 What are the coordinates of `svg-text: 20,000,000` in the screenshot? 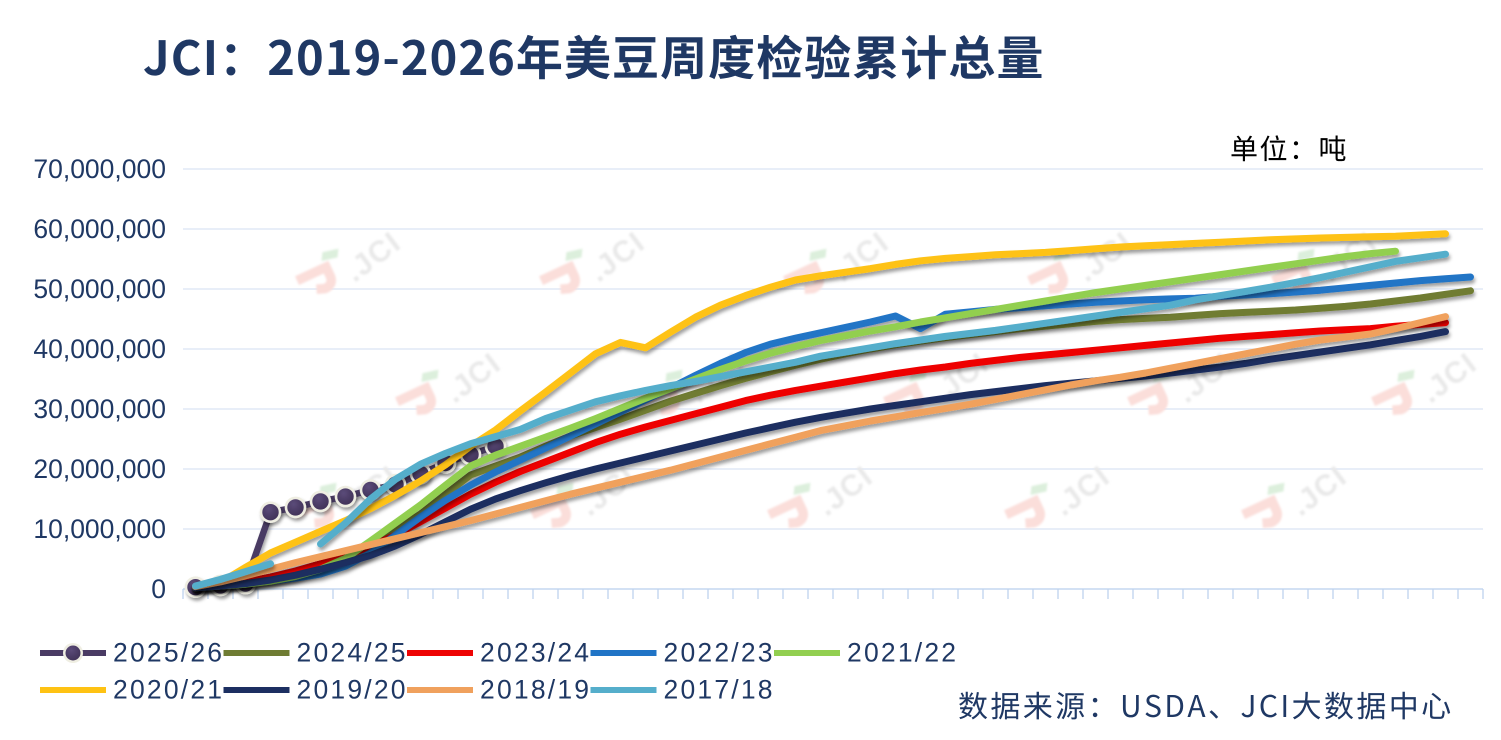 It's located at (99, 469).